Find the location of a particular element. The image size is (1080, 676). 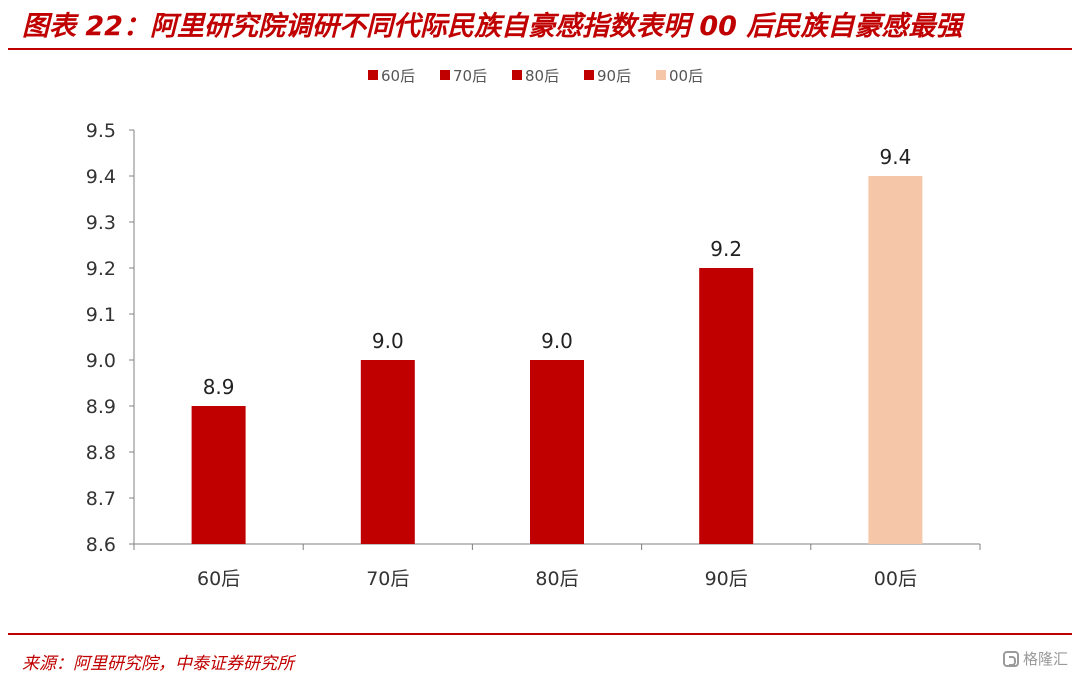

x-tick-label: 60后 is located at coordinates (218, 579).